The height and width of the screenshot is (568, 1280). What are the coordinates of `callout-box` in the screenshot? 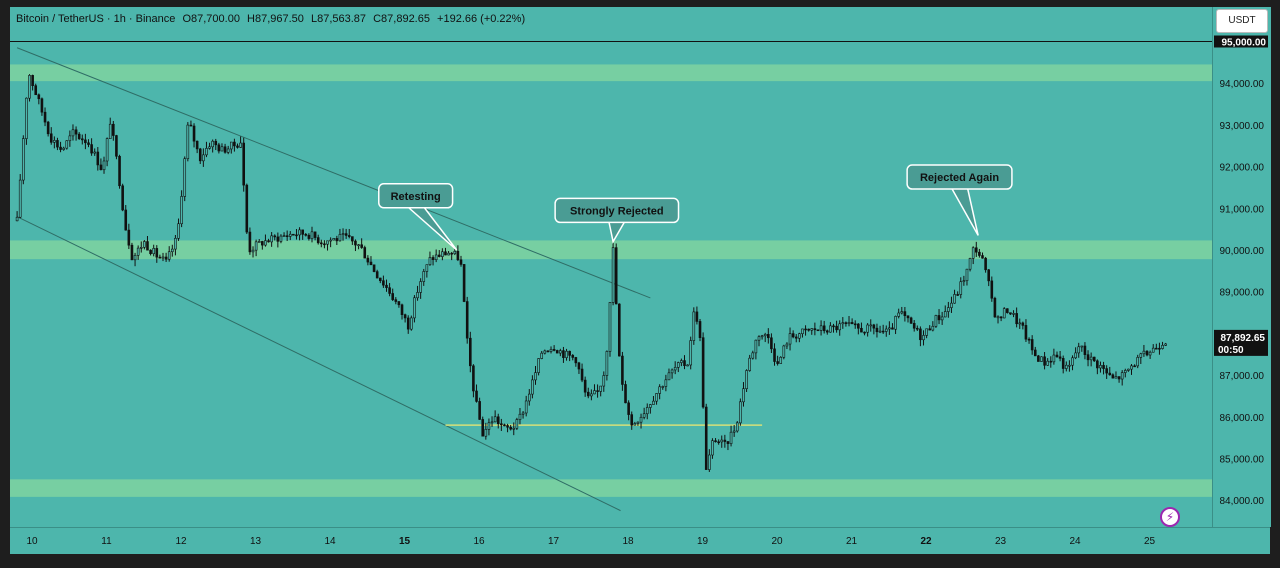 It's located at (617, 210).